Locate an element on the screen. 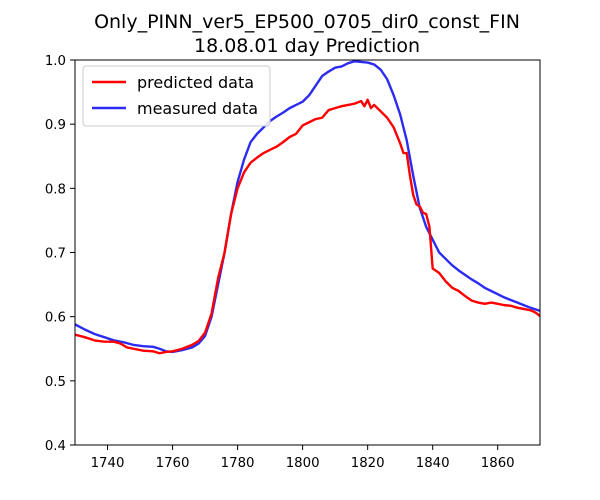 This screenshot has width=600, height=500. legend-frame is located at coordinates (176, 96).